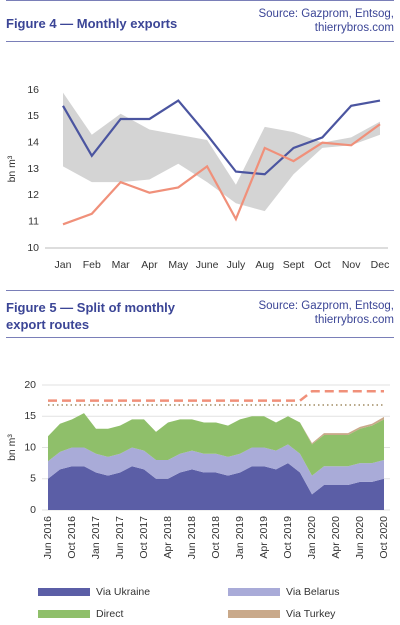  Describe the element at coordinates (33, 169) in the screenshot. I see `y-tick-label: 13` at that location.